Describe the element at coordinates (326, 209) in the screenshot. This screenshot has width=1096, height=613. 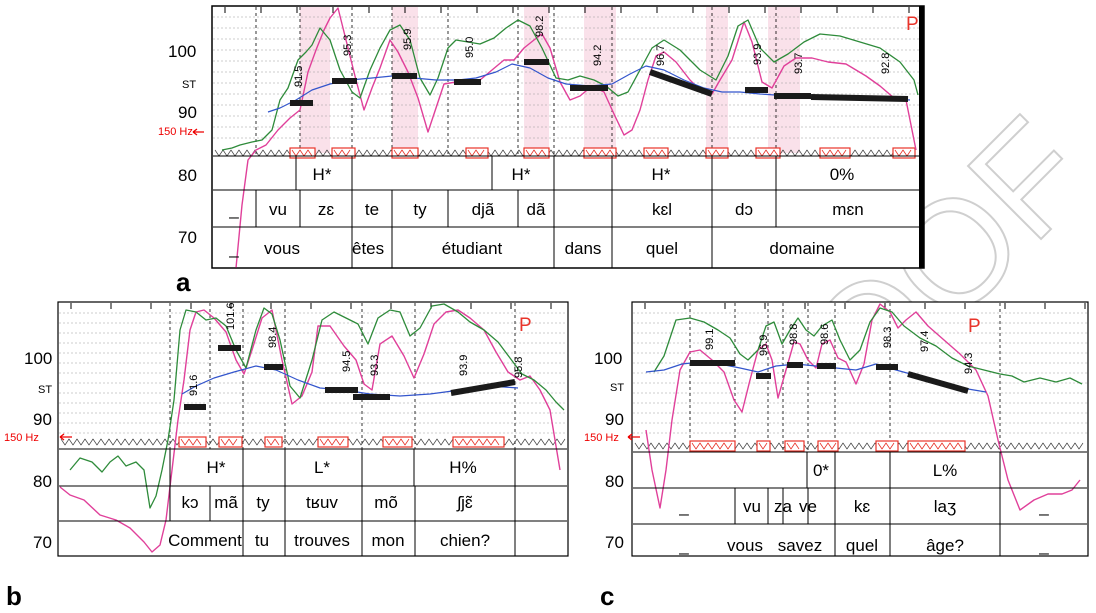
I see `a-syllable-label: zɛ` at that location.